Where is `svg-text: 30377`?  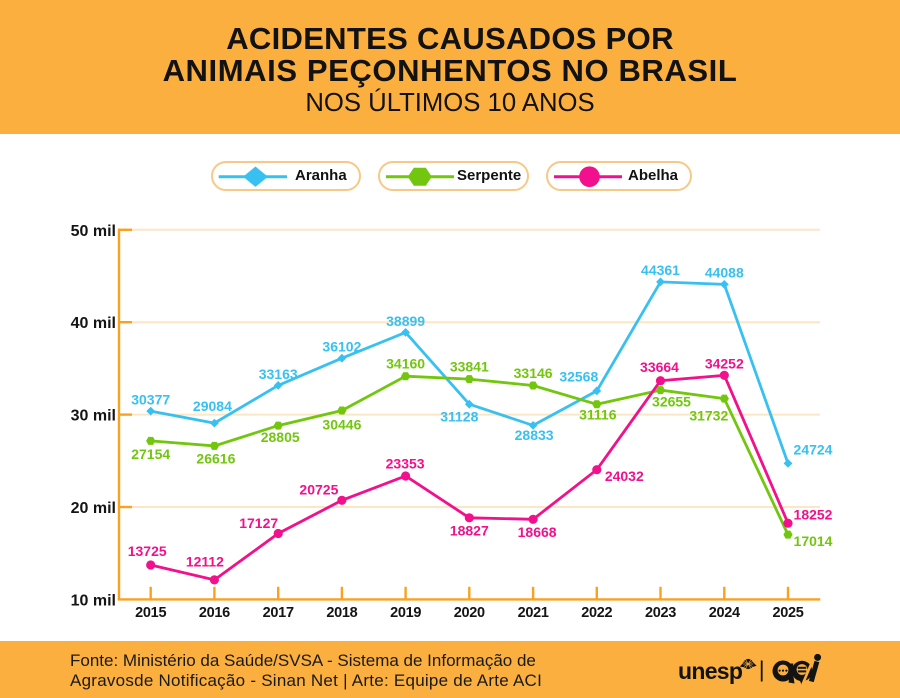 svg-text: 30377 is located at coordinates (150, 400).